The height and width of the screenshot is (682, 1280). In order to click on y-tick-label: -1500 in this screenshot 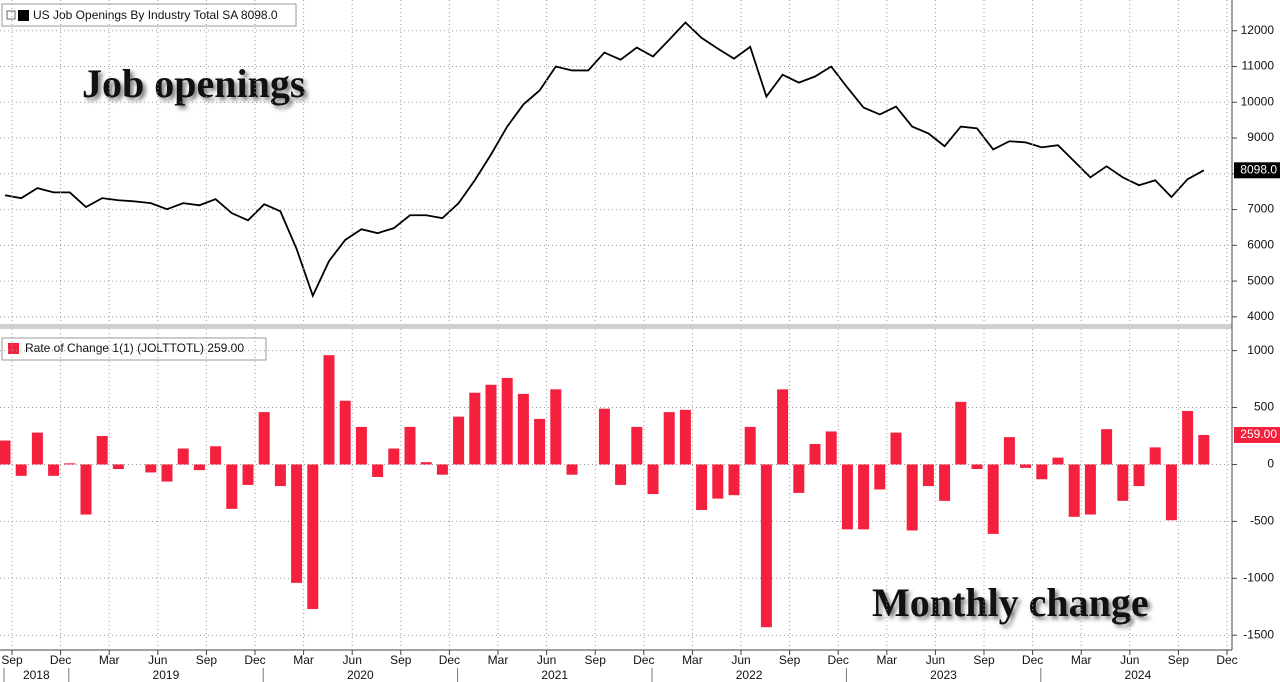, I will do `click(1258, 634)`.